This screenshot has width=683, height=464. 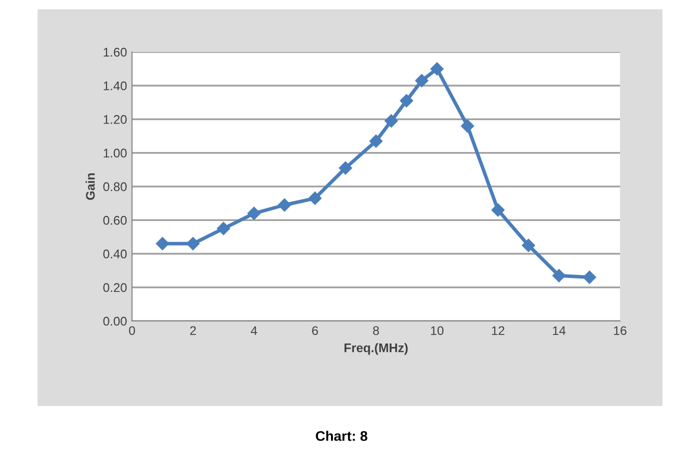 I want to click on x-tick-label: 4, so click(x=254, y=330).